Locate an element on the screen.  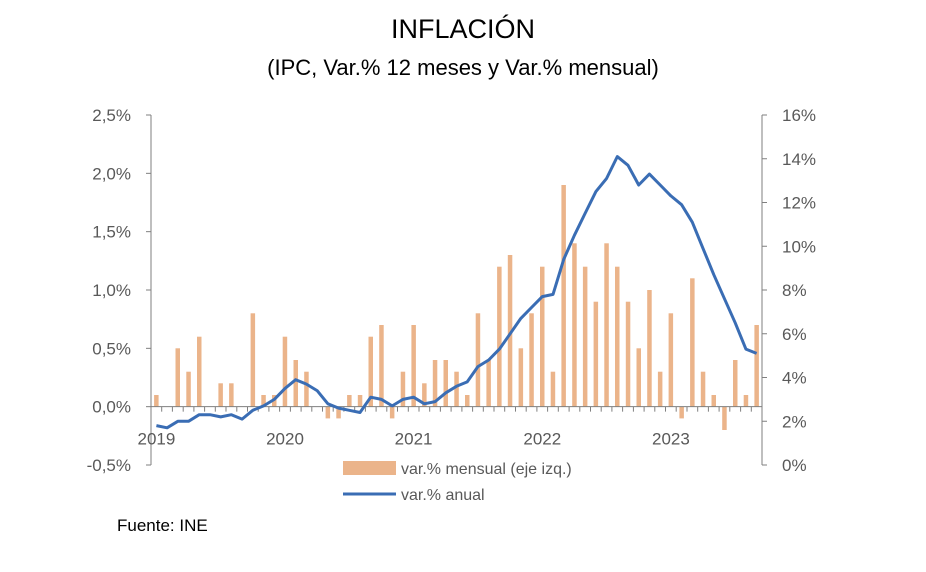
year-label: 2020 is located at coordinates (285, 439).